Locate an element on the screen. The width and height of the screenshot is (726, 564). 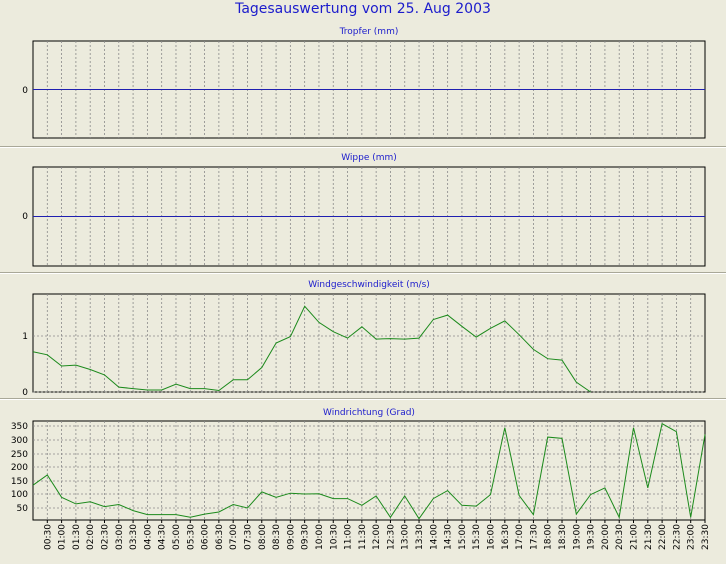
x-tick-label: 20:00 is located at coordinates (606, 537).